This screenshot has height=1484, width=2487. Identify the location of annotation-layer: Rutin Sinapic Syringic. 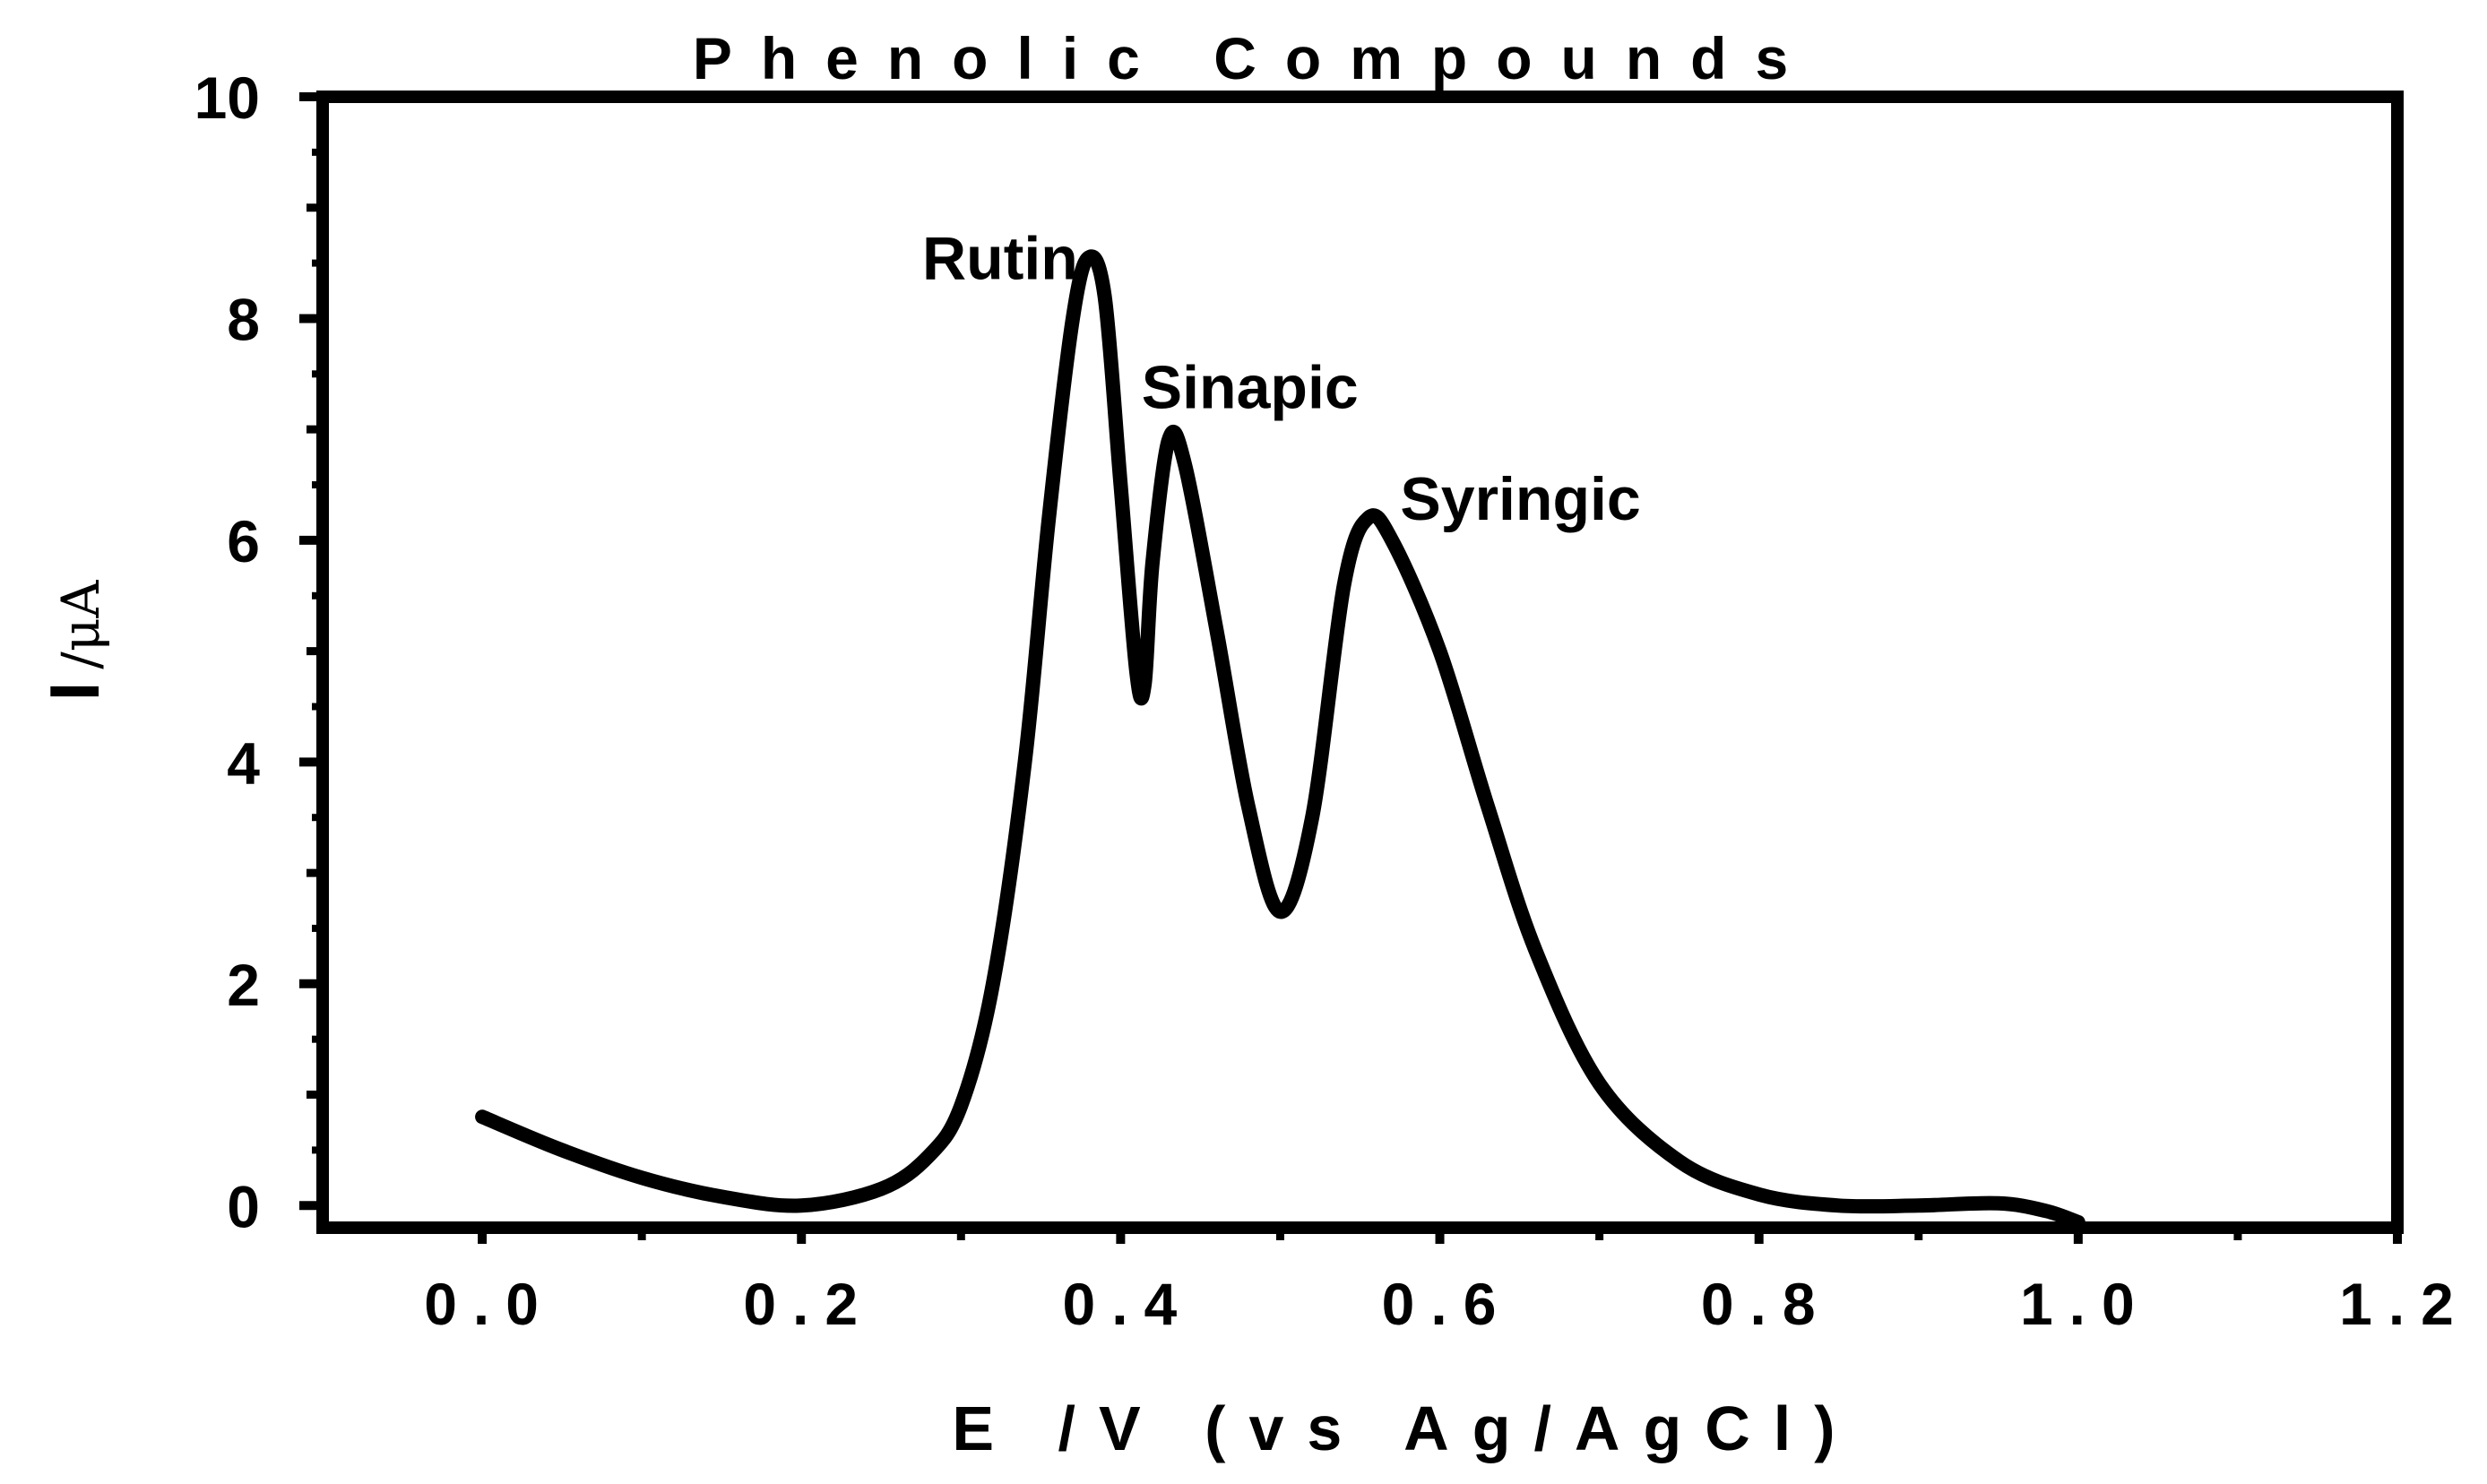
(1281, 378).